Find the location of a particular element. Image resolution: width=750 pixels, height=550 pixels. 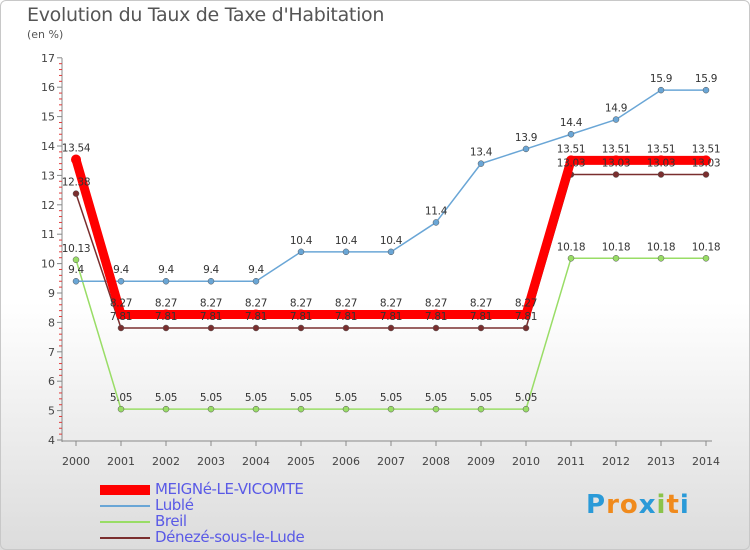

legend-swatch-meigne is located at coordinates (125, 490).